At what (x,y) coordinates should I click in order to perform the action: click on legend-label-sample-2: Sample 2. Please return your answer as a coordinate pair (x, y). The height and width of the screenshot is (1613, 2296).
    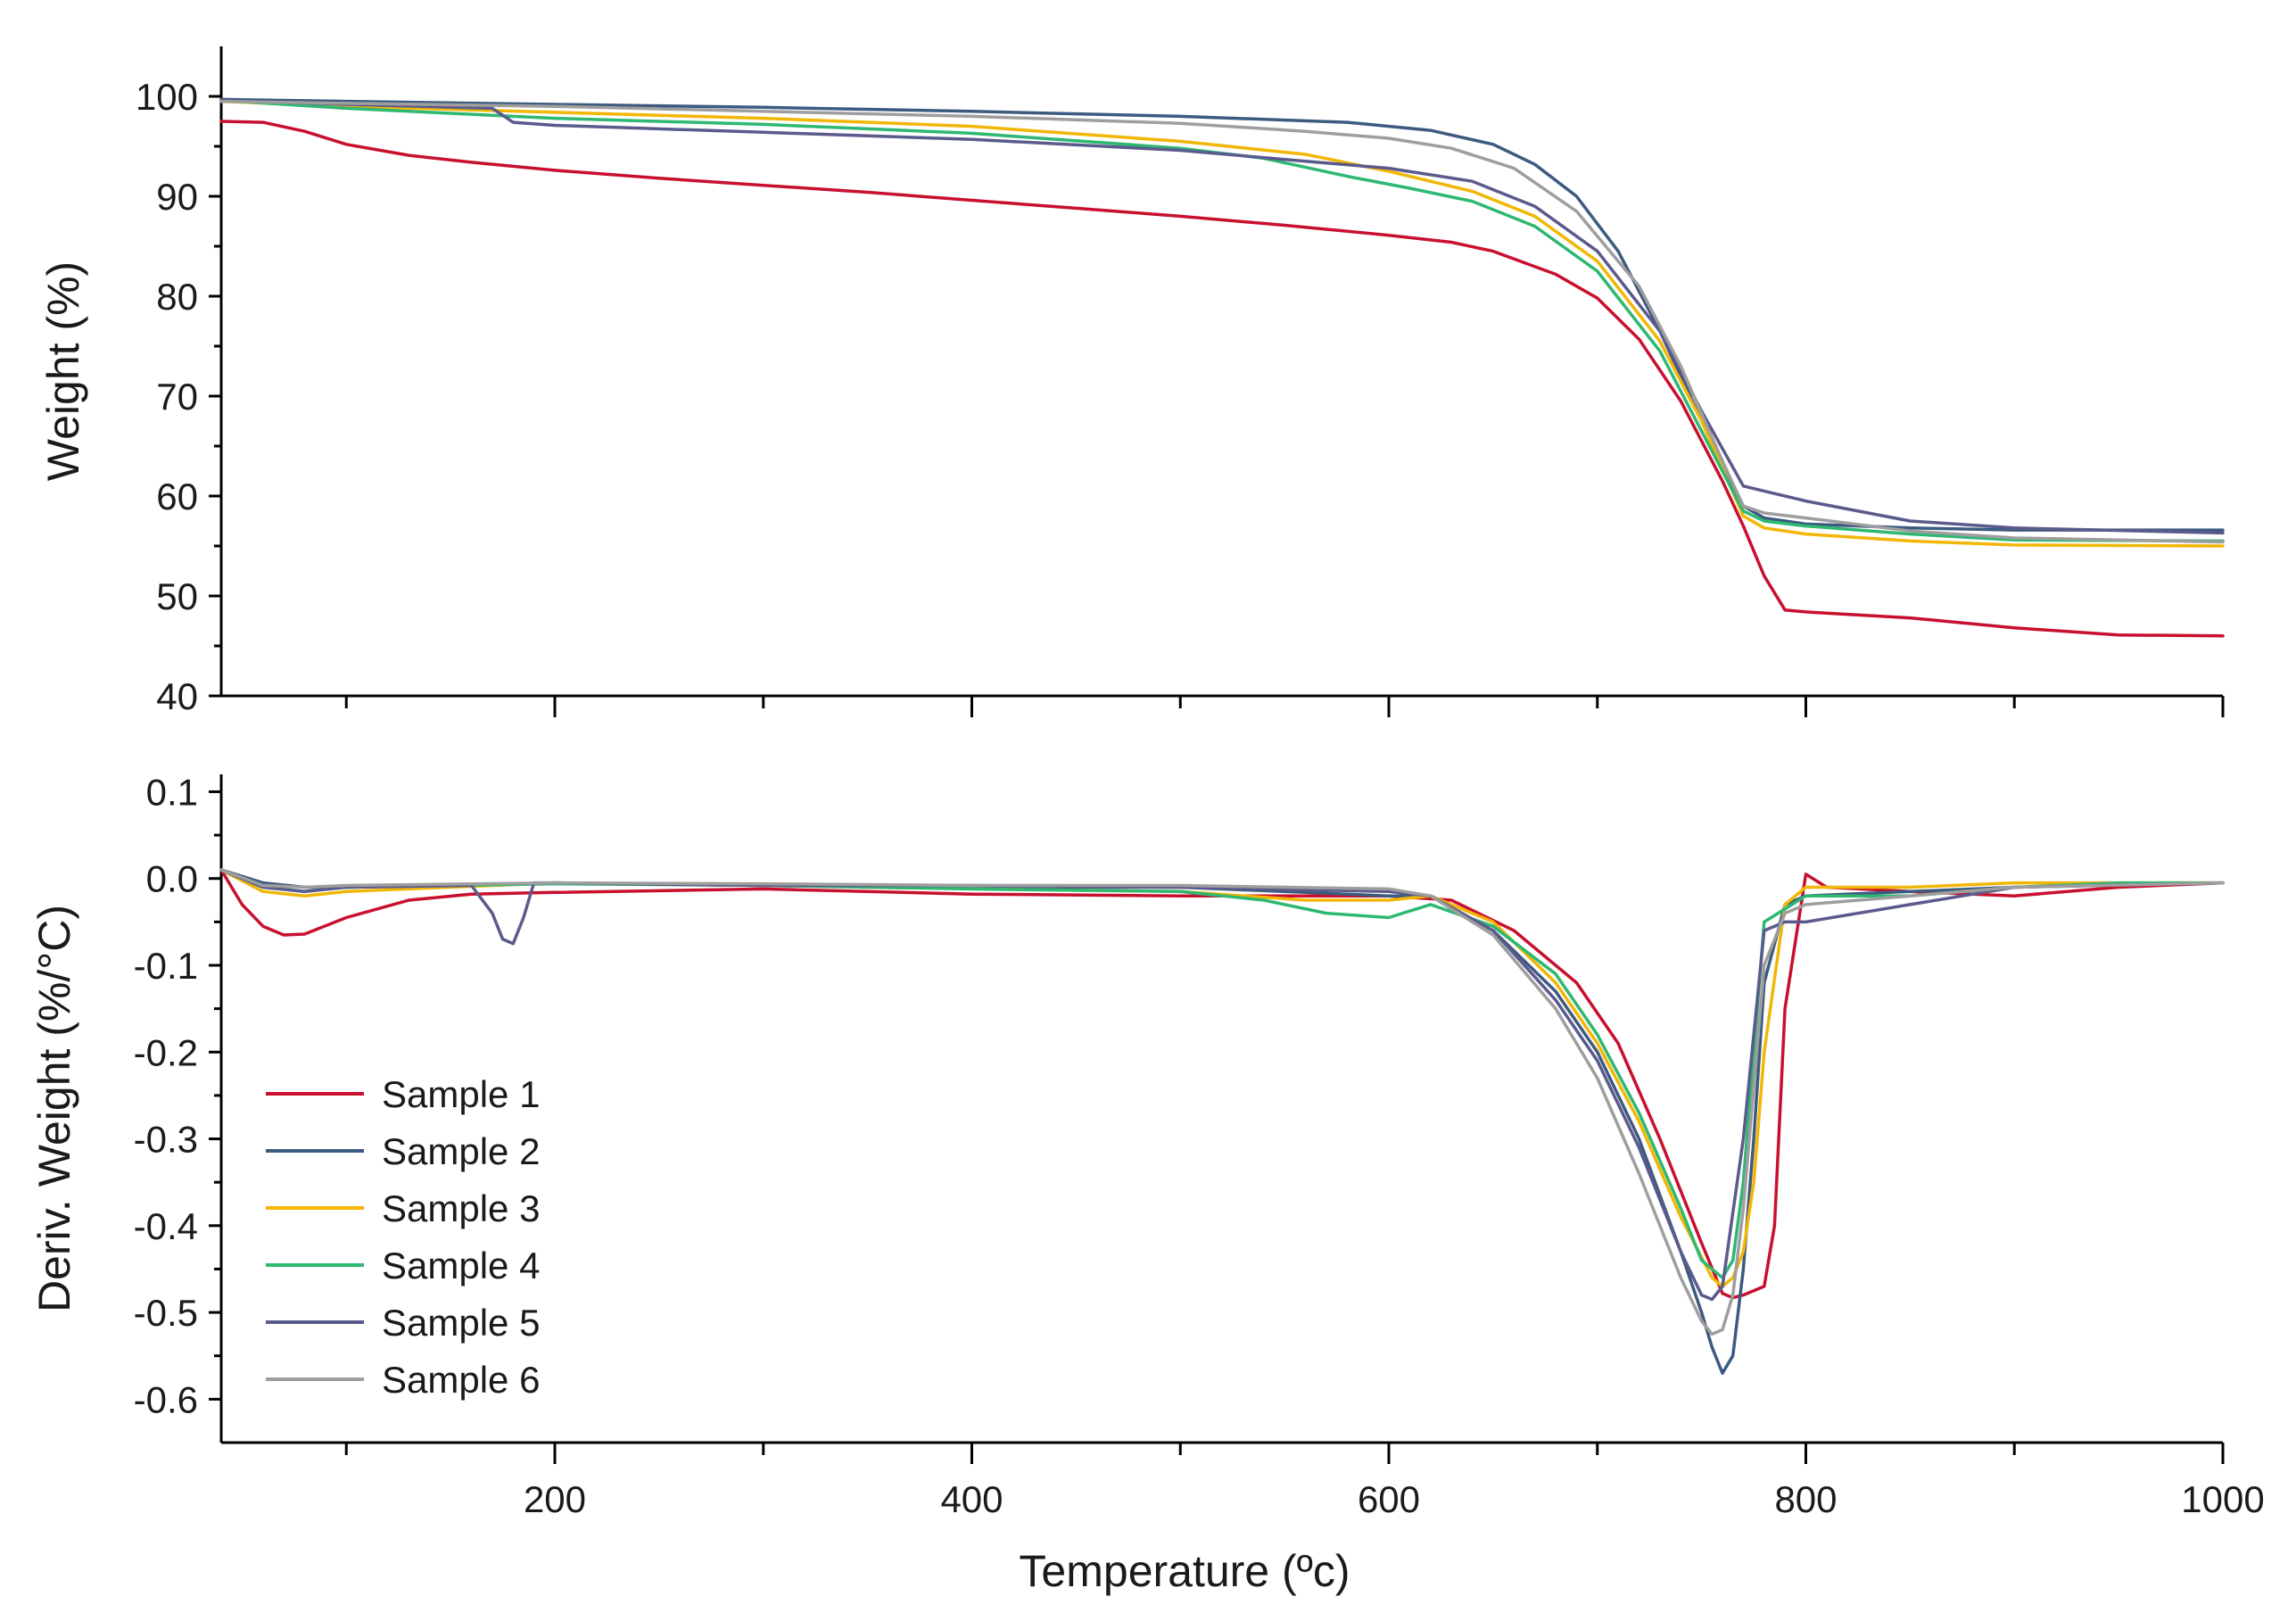
    Looking at the image, I should click on (461, 1151).